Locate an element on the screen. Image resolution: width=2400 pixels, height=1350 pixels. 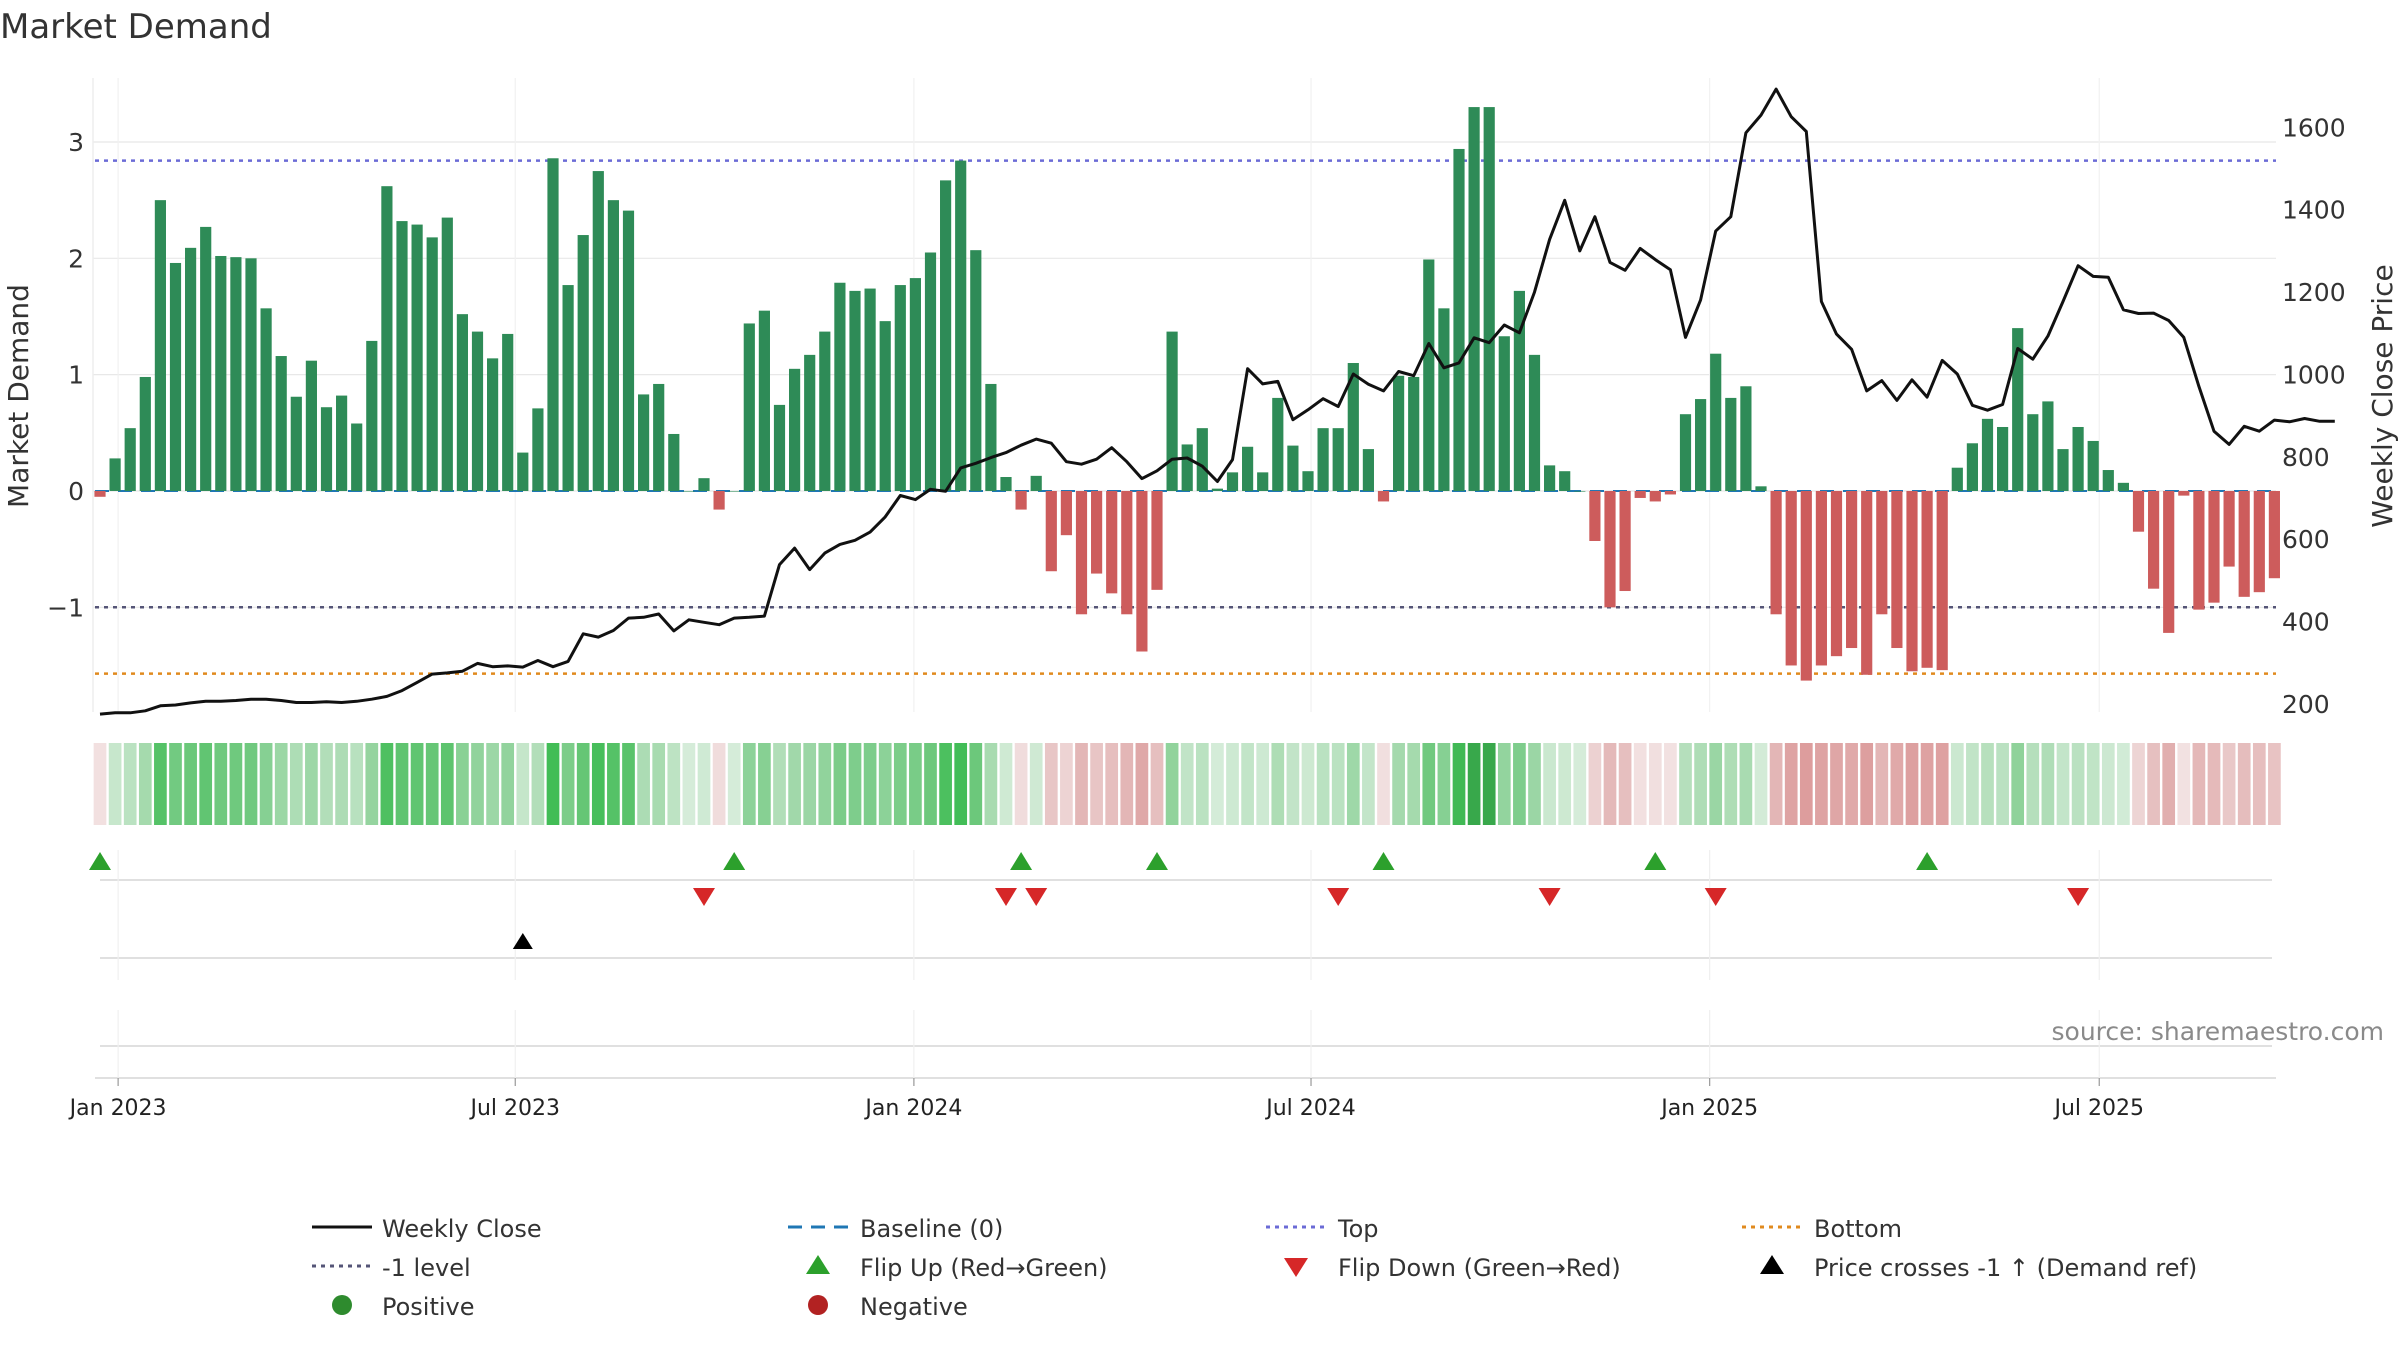
legend-swatch-negative is located at coordinates (818, 1305).